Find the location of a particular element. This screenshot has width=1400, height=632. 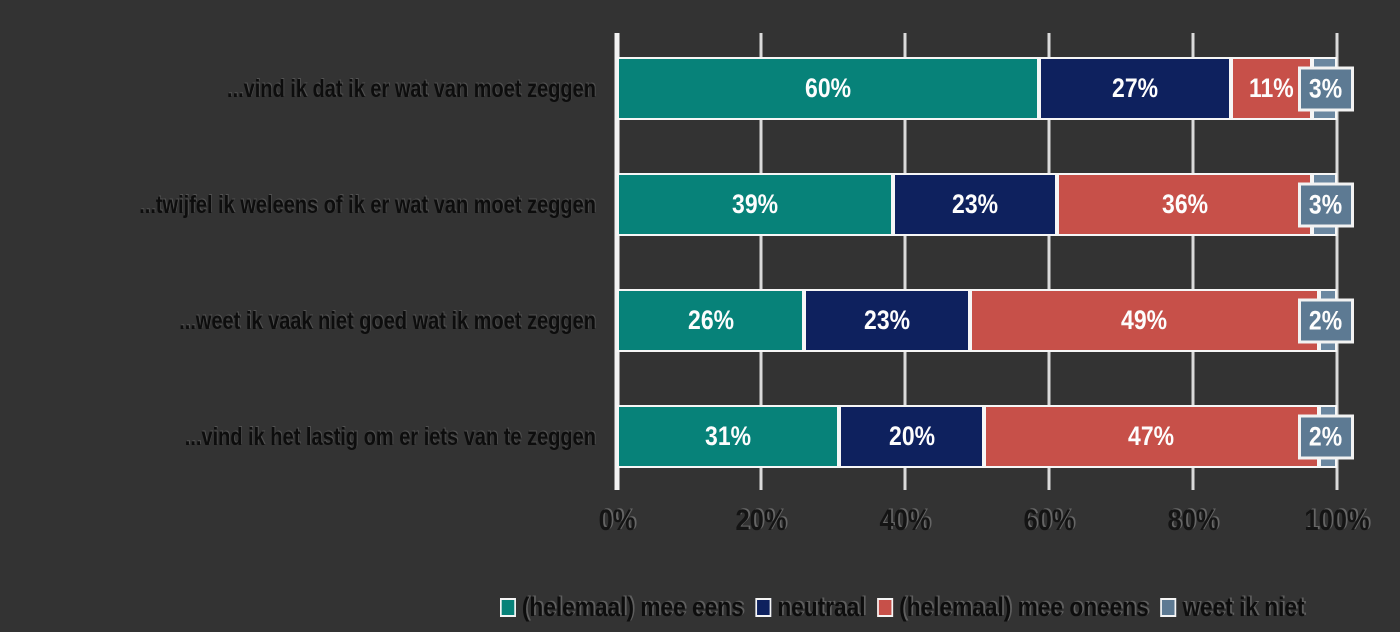

legend-item: neutraal is located at coordinates (810, 607).